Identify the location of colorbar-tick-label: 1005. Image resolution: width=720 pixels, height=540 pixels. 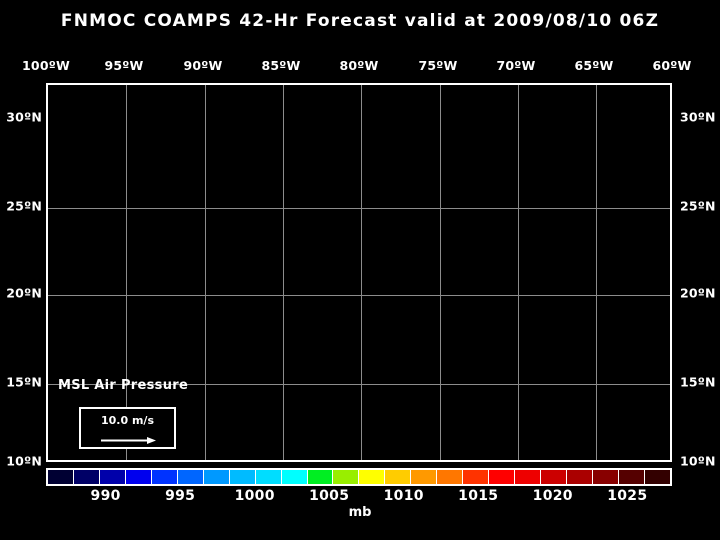
(329, 496).